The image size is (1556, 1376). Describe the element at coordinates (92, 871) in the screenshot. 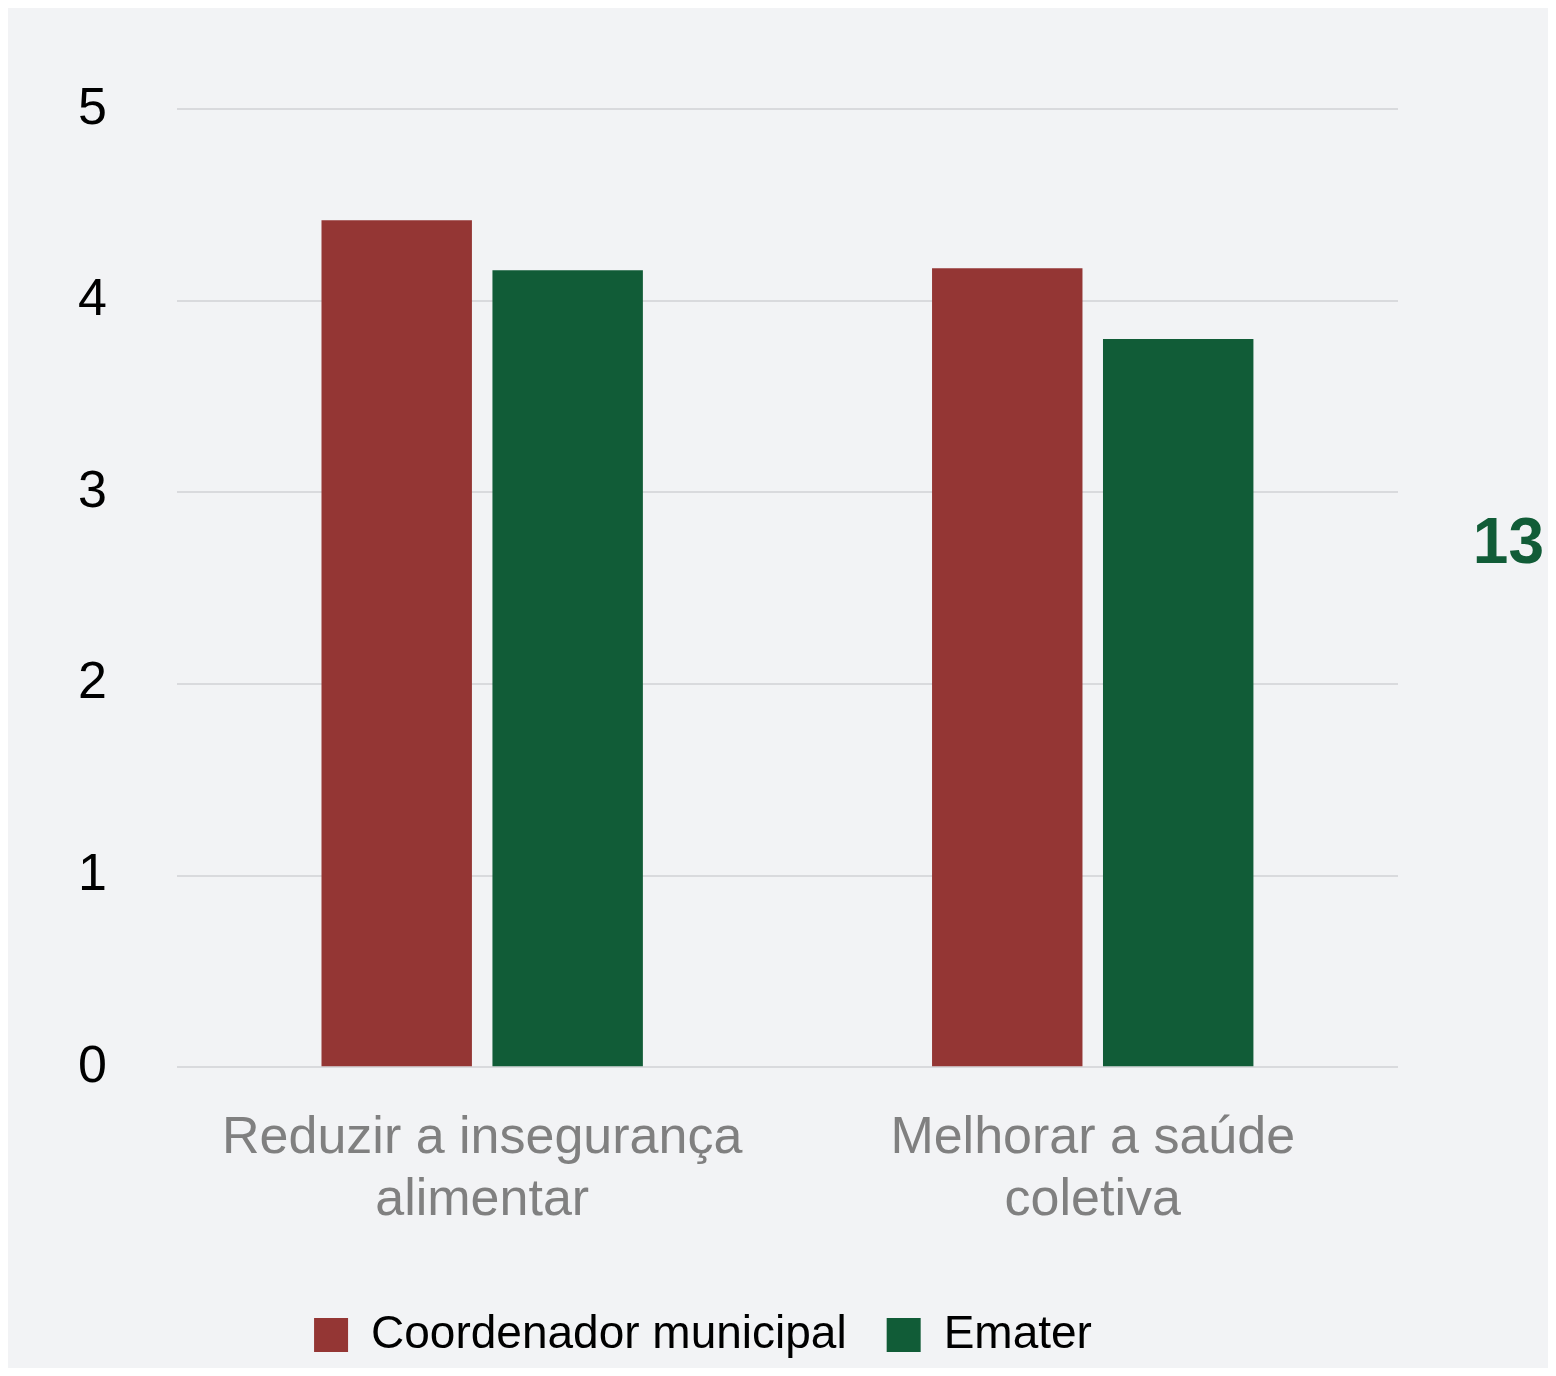

I see `y-tick-label: 1` at that location.